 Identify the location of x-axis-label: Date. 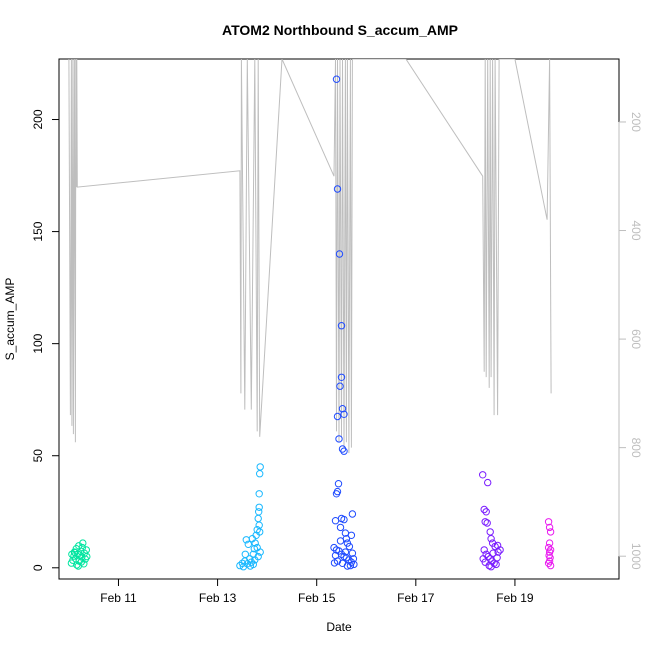
(339, 627).